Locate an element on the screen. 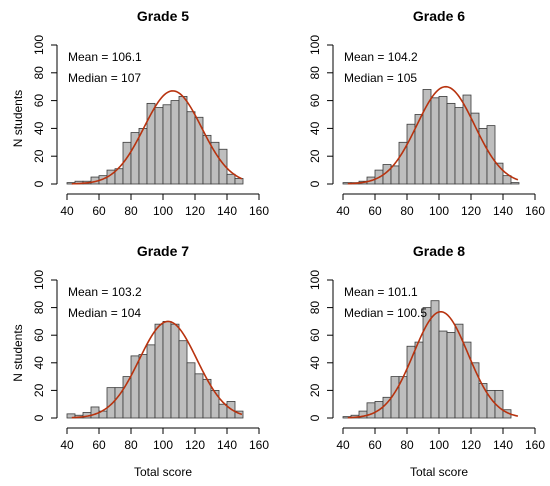 The image size is (550, 486). mean-label: Mean = 101.1 is located at coordinates (381, 292).